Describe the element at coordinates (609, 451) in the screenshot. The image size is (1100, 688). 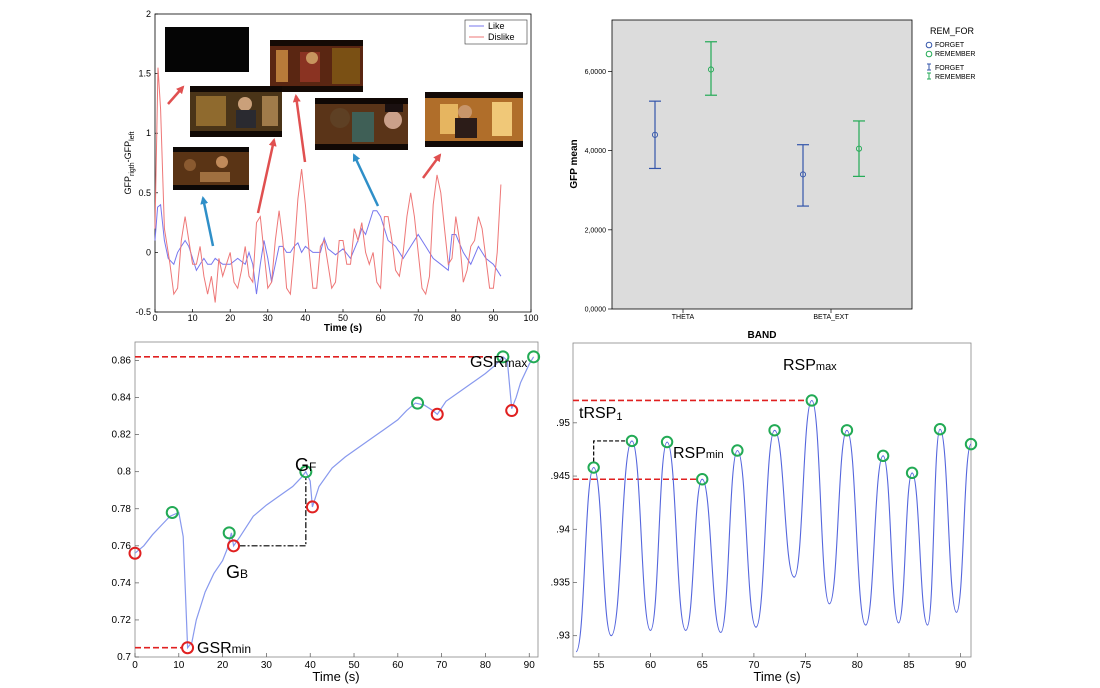
I see `trsp-guide` at that location.